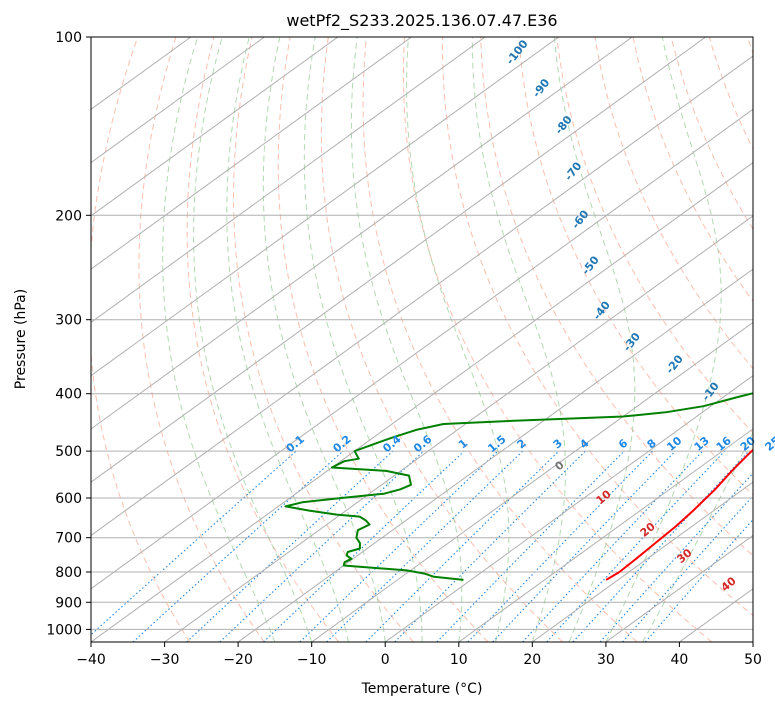 The image size is (775, 708). What do you see at coordinates (421, 21) in the screenshot?
I see `chart-title: wetPf2_S233.2025.136.07.47.E36` at bounding box center [421, 21].